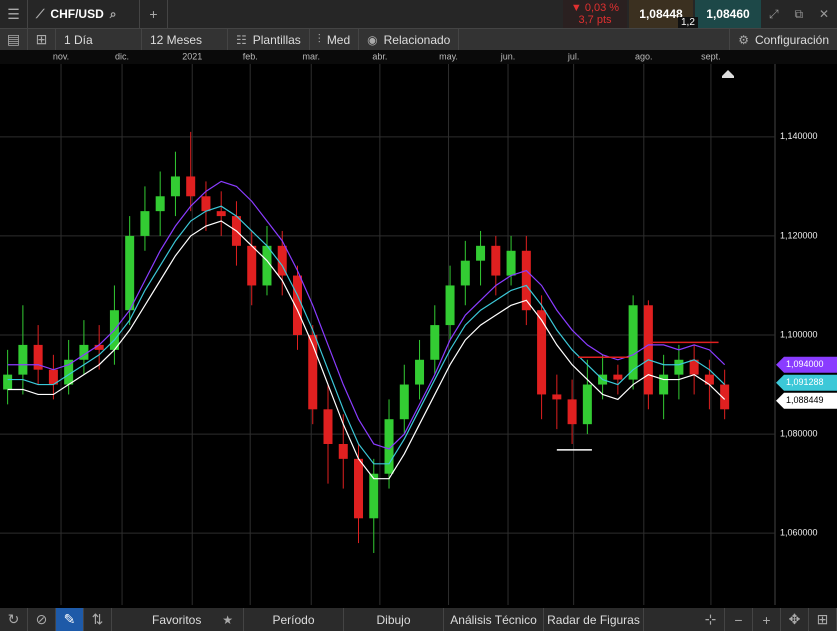  What do you see at coordinates (595, 8) in the screenshot?
I see `change-percent: ▼ 0,03 %` at bounding box center [595, 8].